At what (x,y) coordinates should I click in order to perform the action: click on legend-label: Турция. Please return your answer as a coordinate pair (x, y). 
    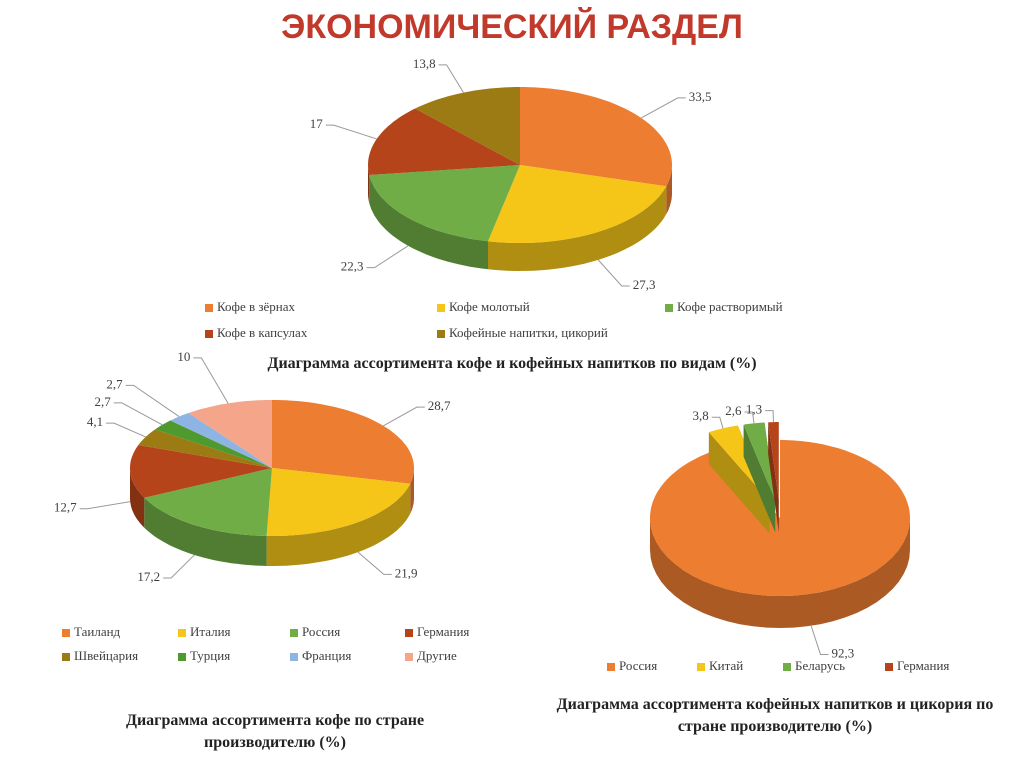
    Looking at the image, I should click on (210, 655).